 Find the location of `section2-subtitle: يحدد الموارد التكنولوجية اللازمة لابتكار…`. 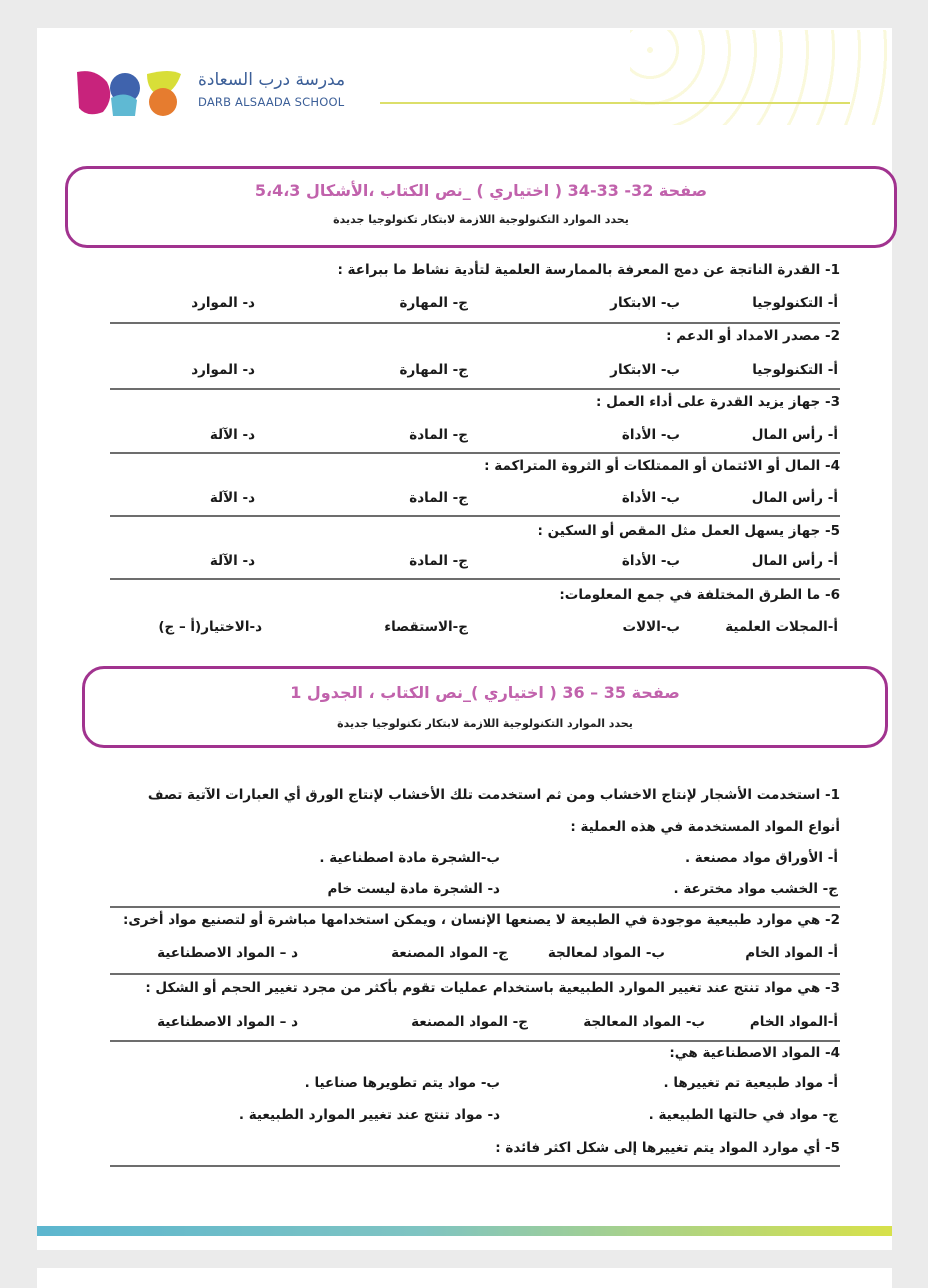

section2-subtitle: يحدد الموارد التكنولوجية اللازمة لابتكار… is located at coordinates (485, 723).